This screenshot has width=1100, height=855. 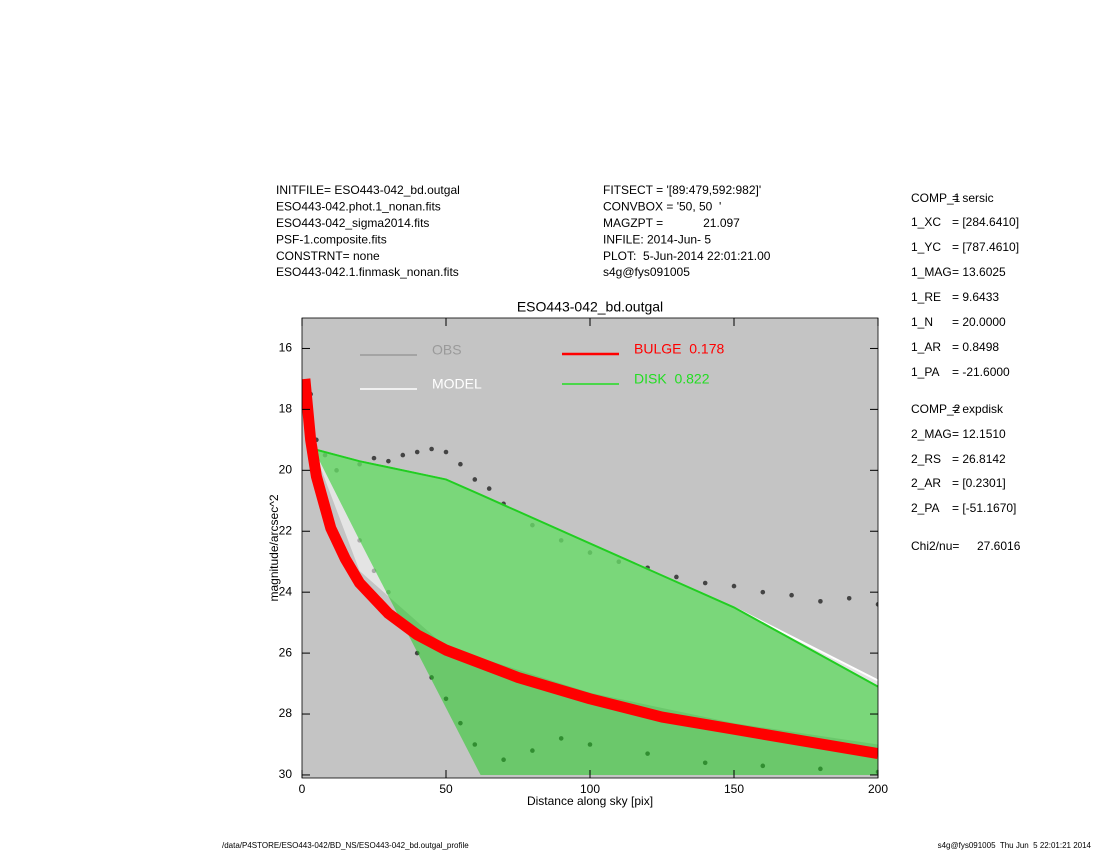 What do you see at coordinates (931, 434) in the screenshot?
I see `param-key: 2_MAG` at bounding box center [931, 434].